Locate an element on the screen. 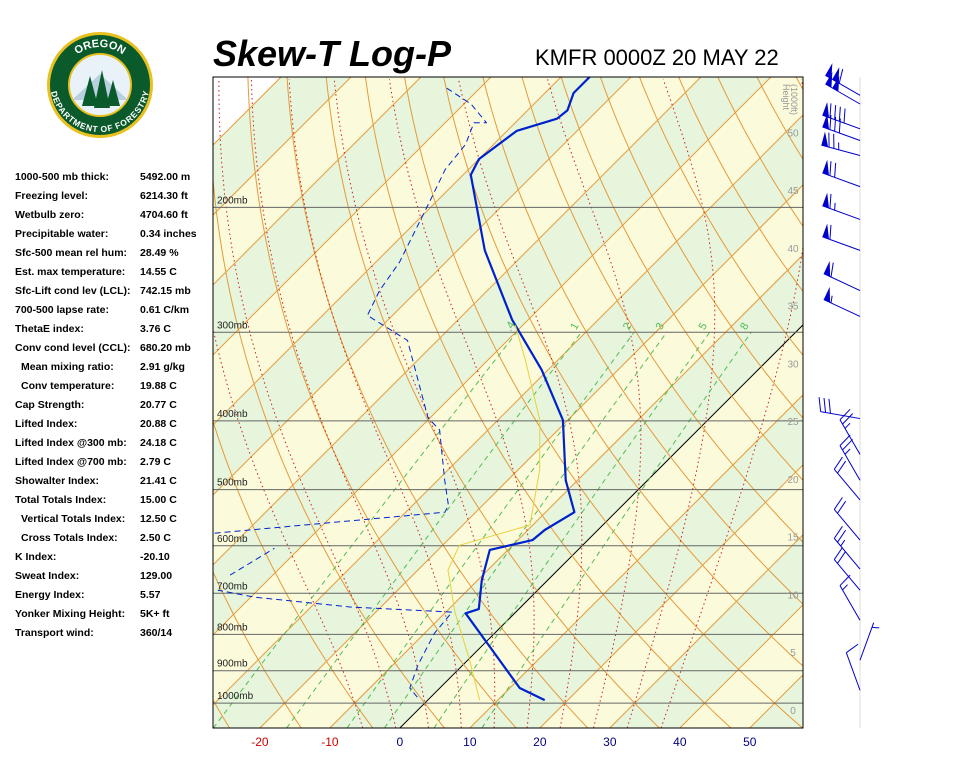 The width and height of the screenshot is (960, 768). index-label: K Index: is located at coordinates (35, 557).